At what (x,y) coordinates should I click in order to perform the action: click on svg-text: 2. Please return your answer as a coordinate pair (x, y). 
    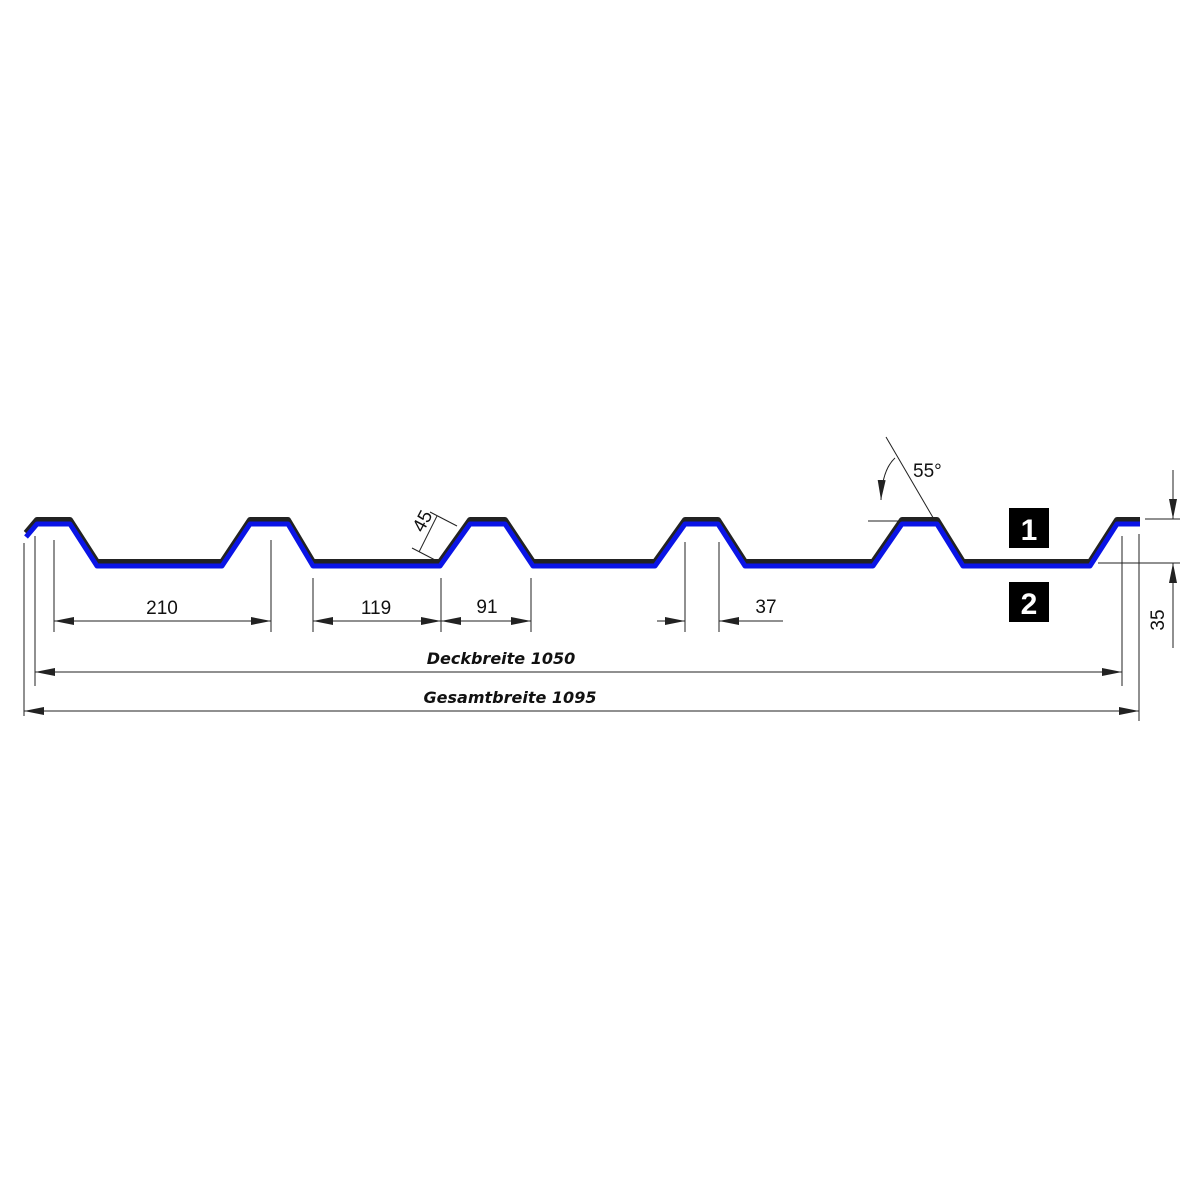
    Looking at the image, I should click on (1029, 604).